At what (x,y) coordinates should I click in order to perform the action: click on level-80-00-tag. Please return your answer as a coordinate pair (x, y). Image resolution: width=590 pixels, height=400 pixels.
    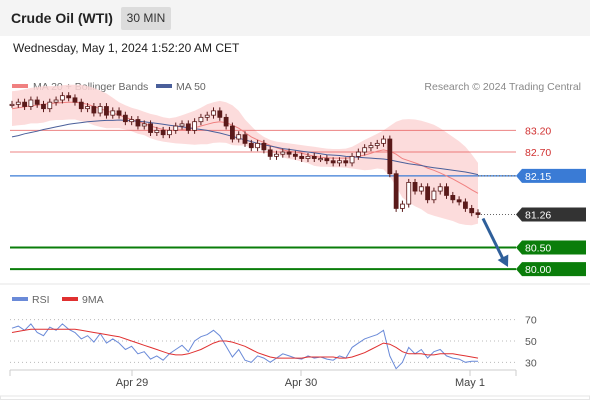
    Looking at the image, I should click on (551, 269).